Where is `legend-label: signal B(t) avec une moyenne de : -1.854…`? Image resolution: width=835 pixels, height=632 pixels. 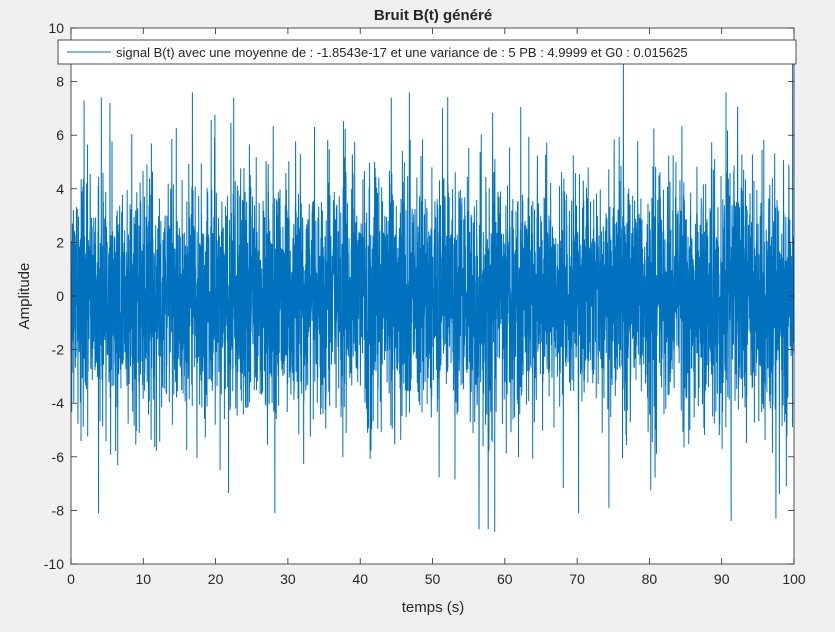 legend-label: signal B(t) avec une moyenne de : -1.854… is located at coordinates (402, 52).